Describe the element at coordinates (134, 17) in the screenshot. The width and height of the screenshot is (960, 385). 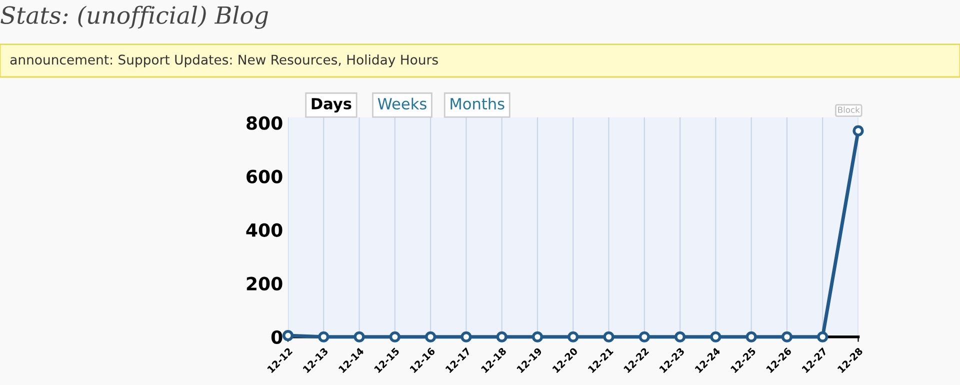
I see `chart-title: Stats: (unofficial) Blog` at that location.